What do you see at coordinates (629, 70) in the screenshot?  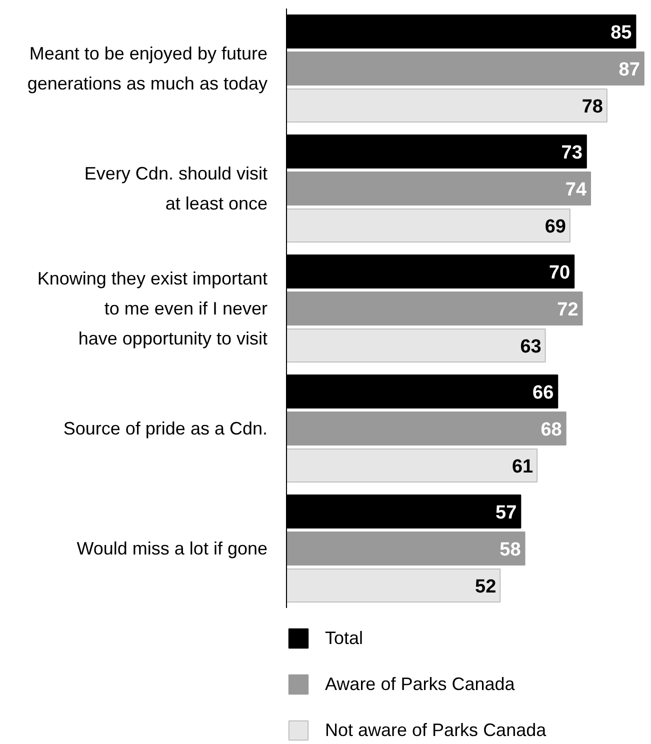 I see `data-label: 87` at bounding box center [629, 70].